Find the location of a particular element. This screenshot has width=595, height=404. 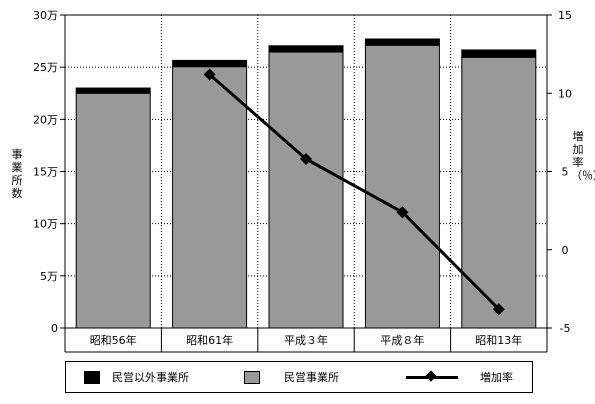

legend-label-private: 民営事業所 is located at coordinates (311, 377).